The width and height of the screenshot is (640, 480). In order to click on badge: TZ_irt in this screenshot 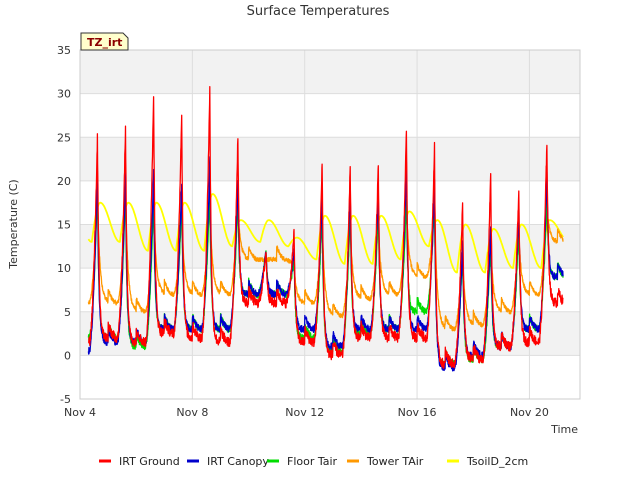, I will do `click(104, 41)`.